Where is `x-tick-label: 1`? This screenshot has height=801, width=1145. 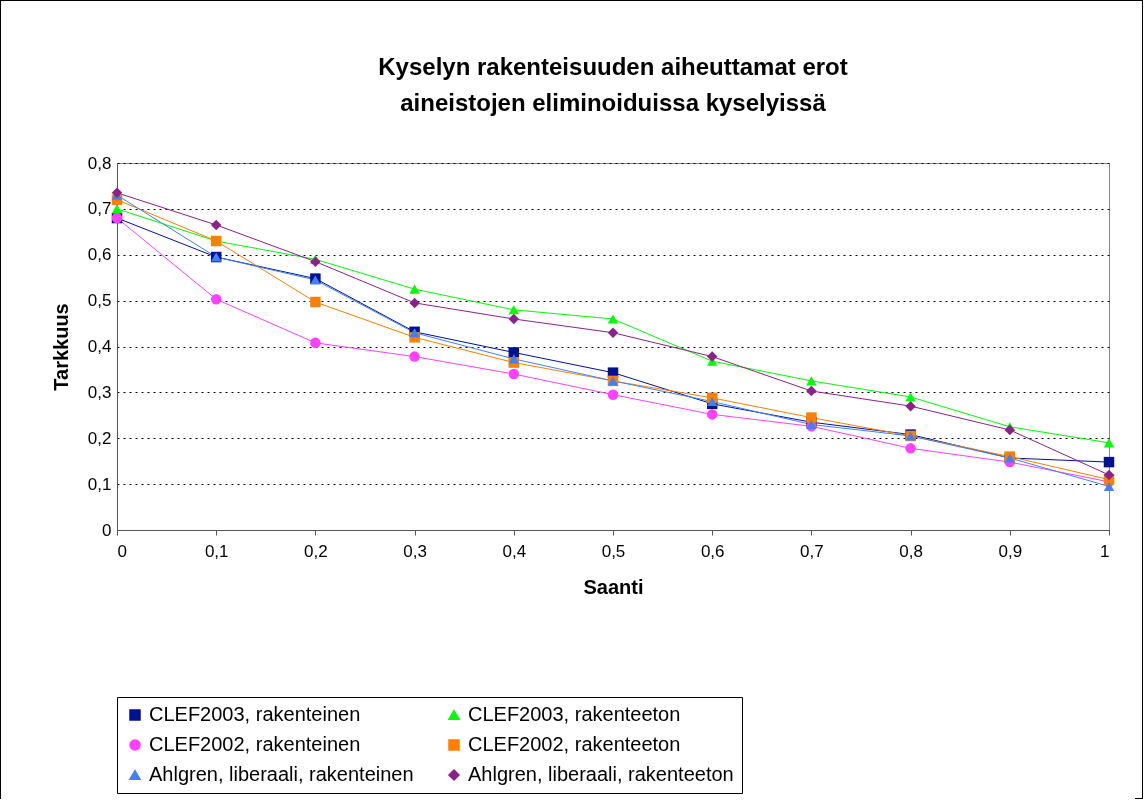 x-tick-label: 1 is located at coordinates (1105, 551).